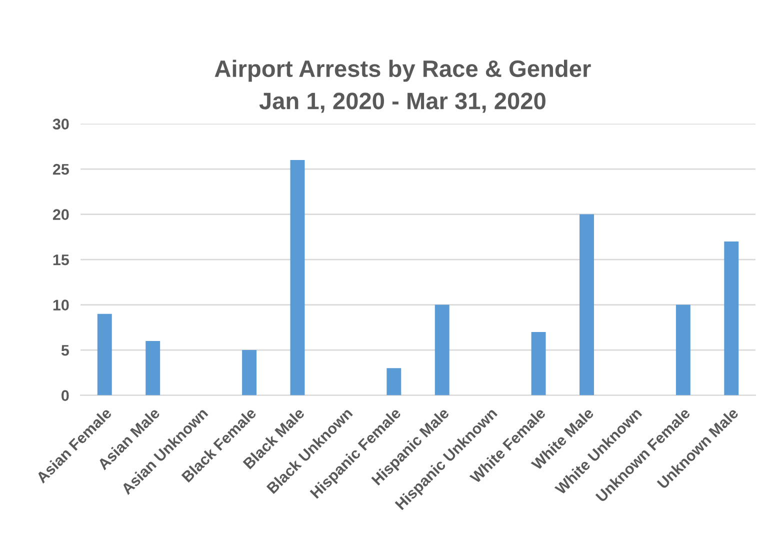 The image size is (767, 543). Describe the element at coordinates (402, 86) in the screenshot. I see `chart-title: Airport Arrests by Race & Gender Jan 1, 2020 - Mar 31, 2020` at that location.